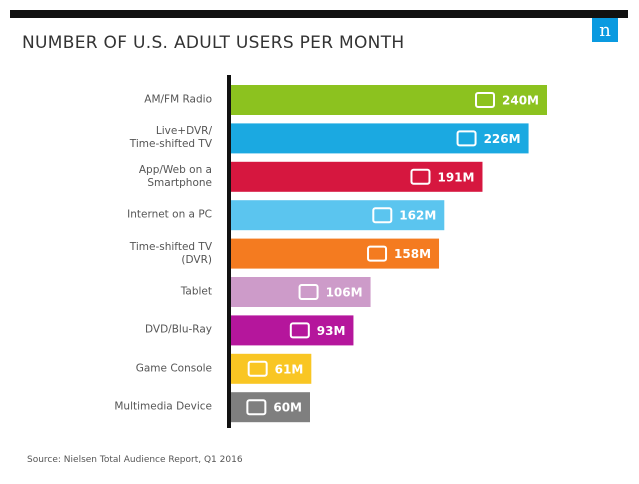 The image size is (639, 484). I want to click on value-label: 162M, so click(417, 216).